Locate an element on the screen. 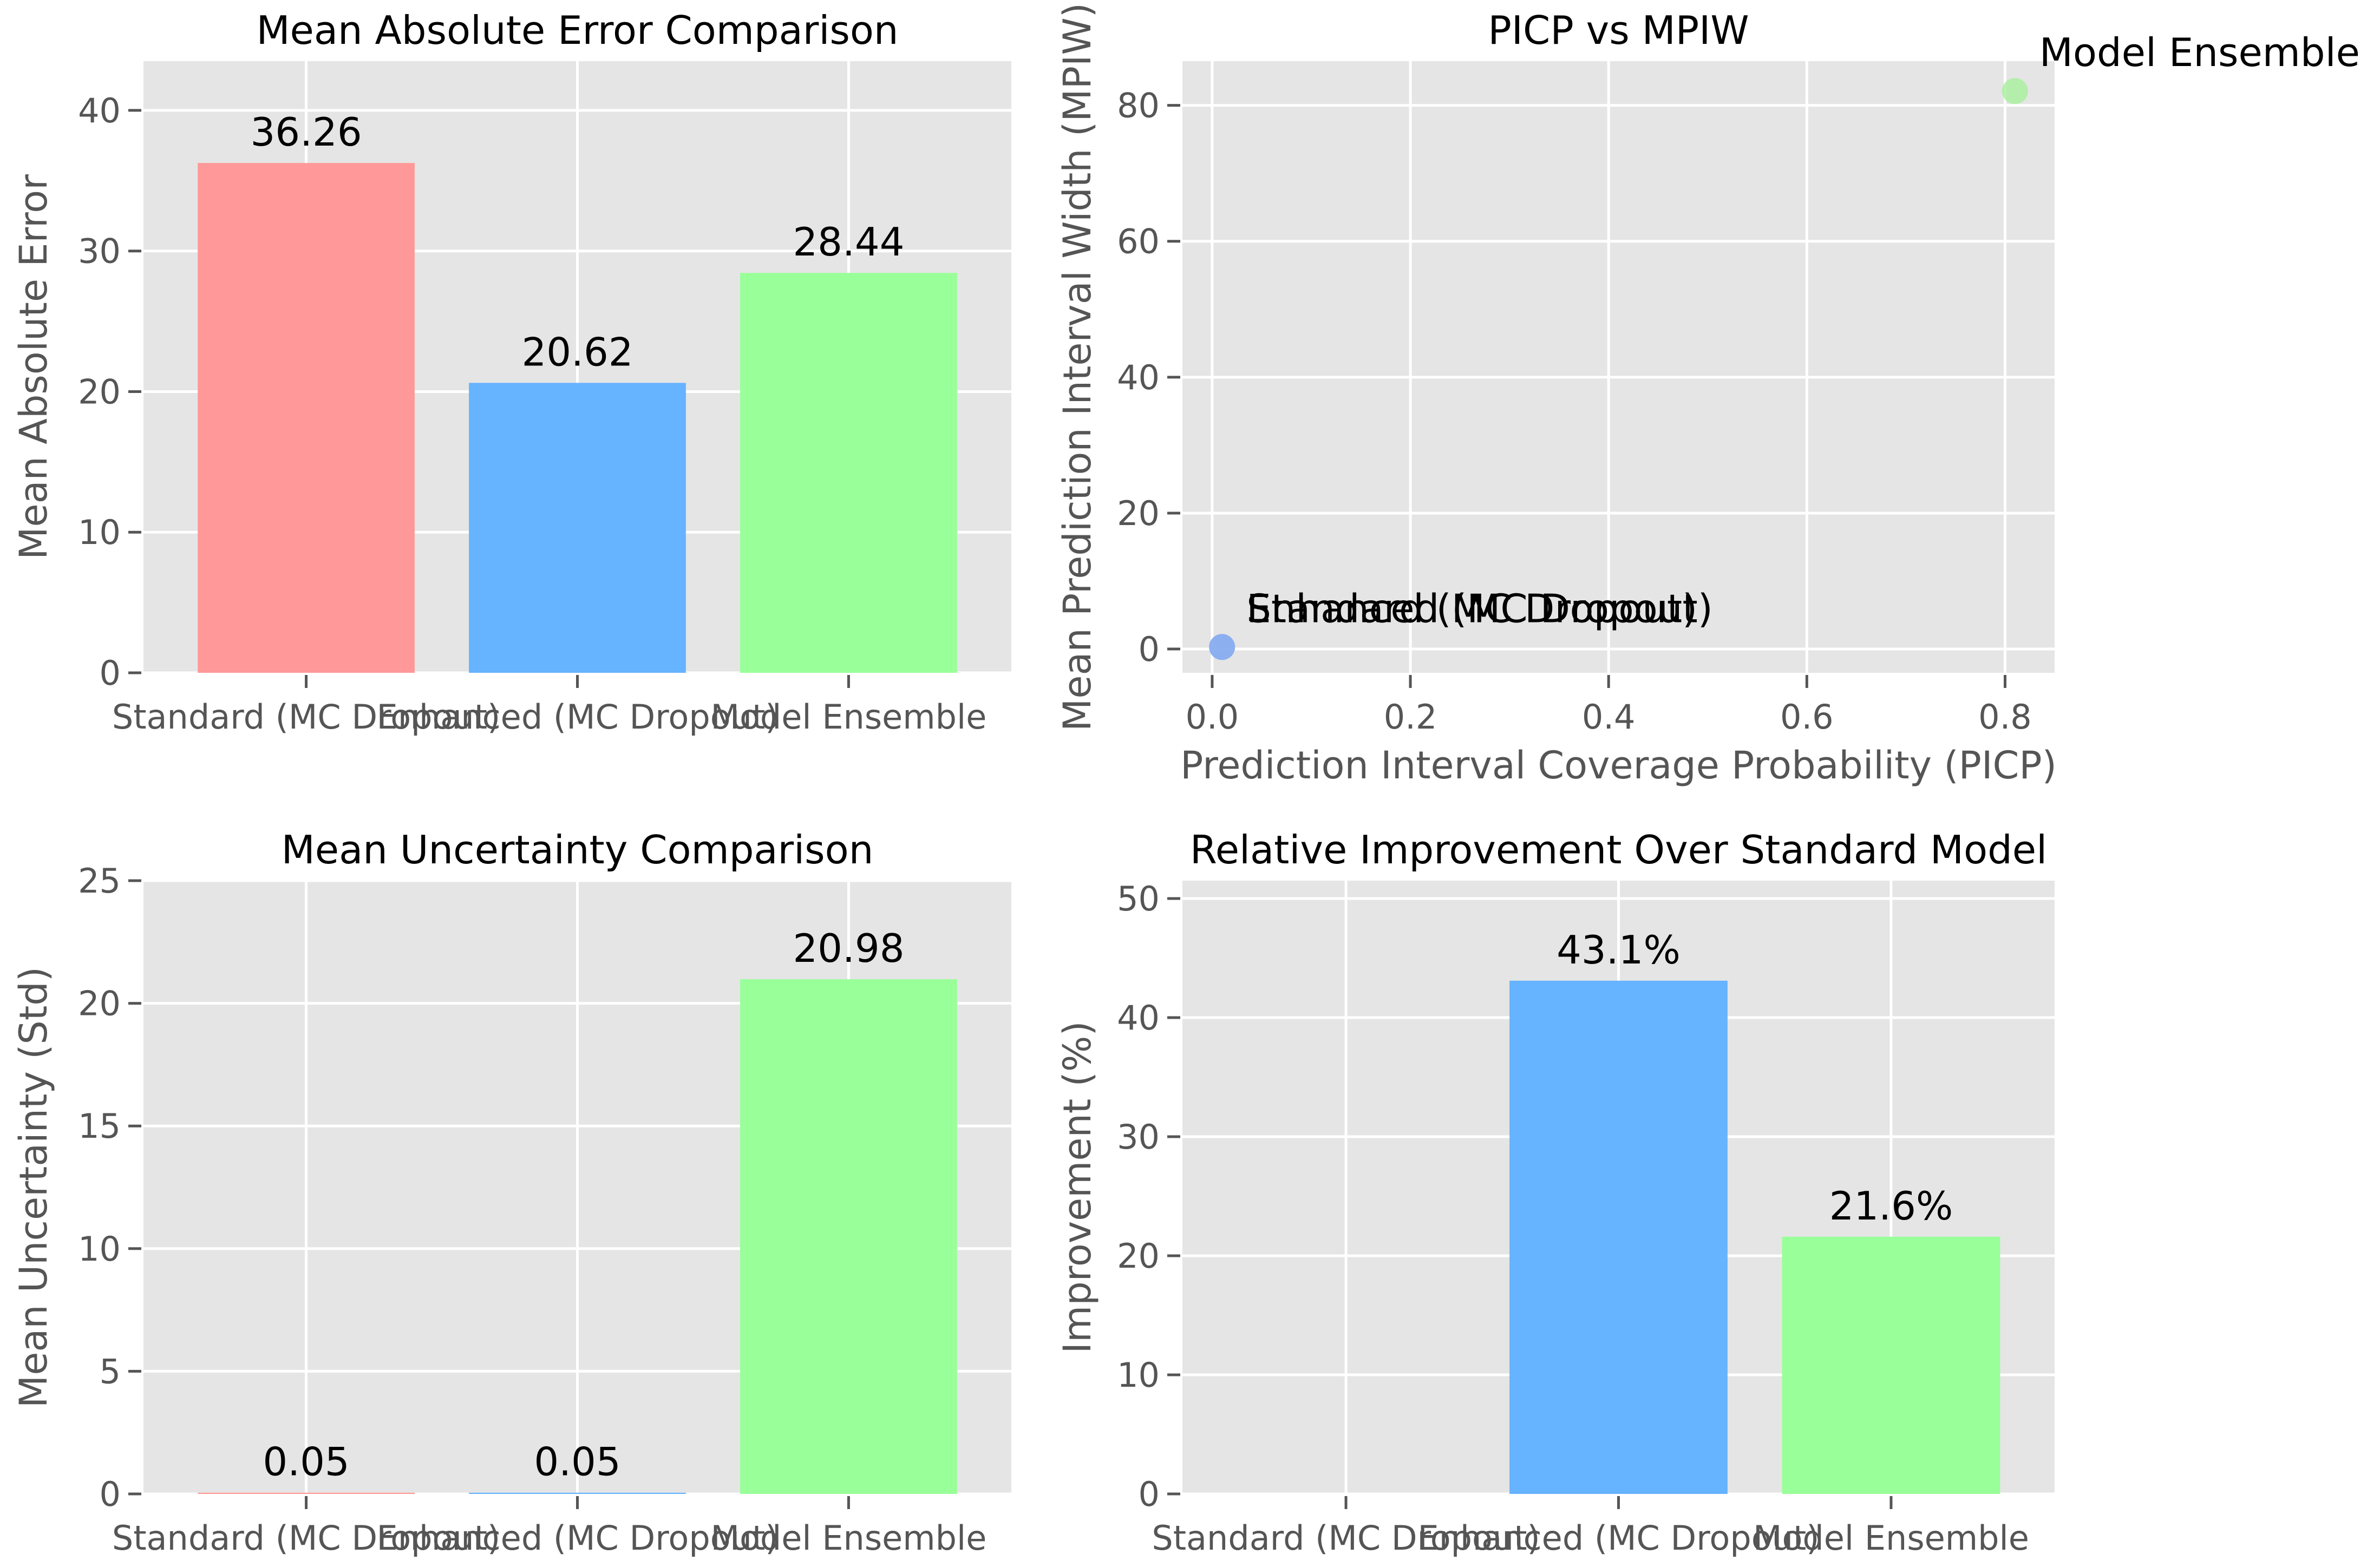 The image size is (2380, 1567). y-tick-label: 60 is located at coordinates (1138, 241).